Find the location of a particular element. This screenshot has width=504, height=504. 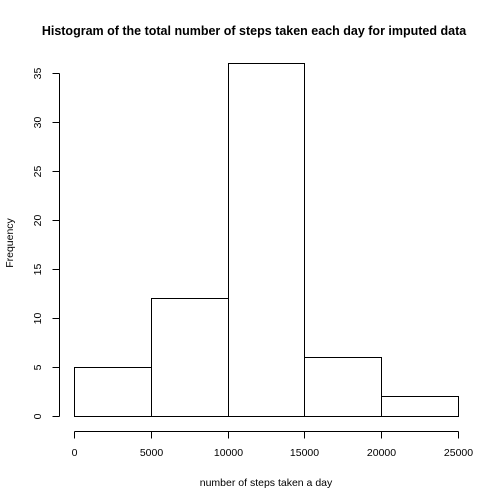

y-tick-label: 15 is located at coordinates (38, 270).